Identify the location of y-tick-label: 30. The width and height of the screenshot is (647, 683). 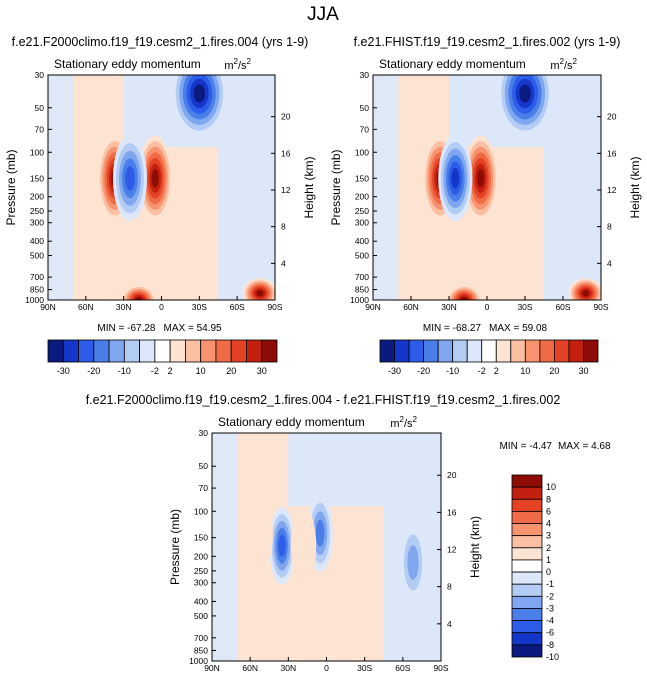
(365, 75).